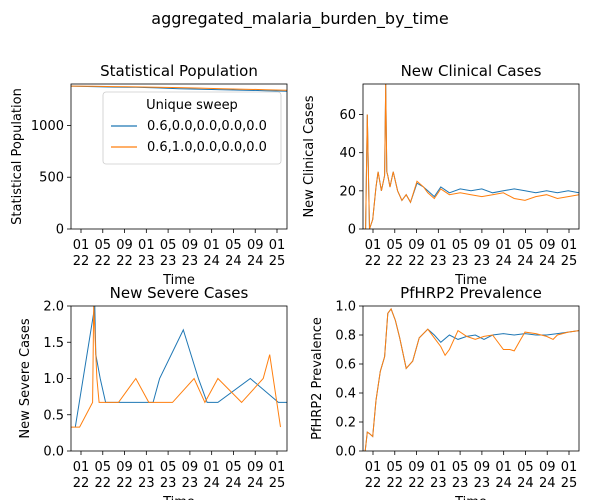 The height and width of the screenshot is (504, 600). I want to click on y-tick-label: 500, so click(51, 178).